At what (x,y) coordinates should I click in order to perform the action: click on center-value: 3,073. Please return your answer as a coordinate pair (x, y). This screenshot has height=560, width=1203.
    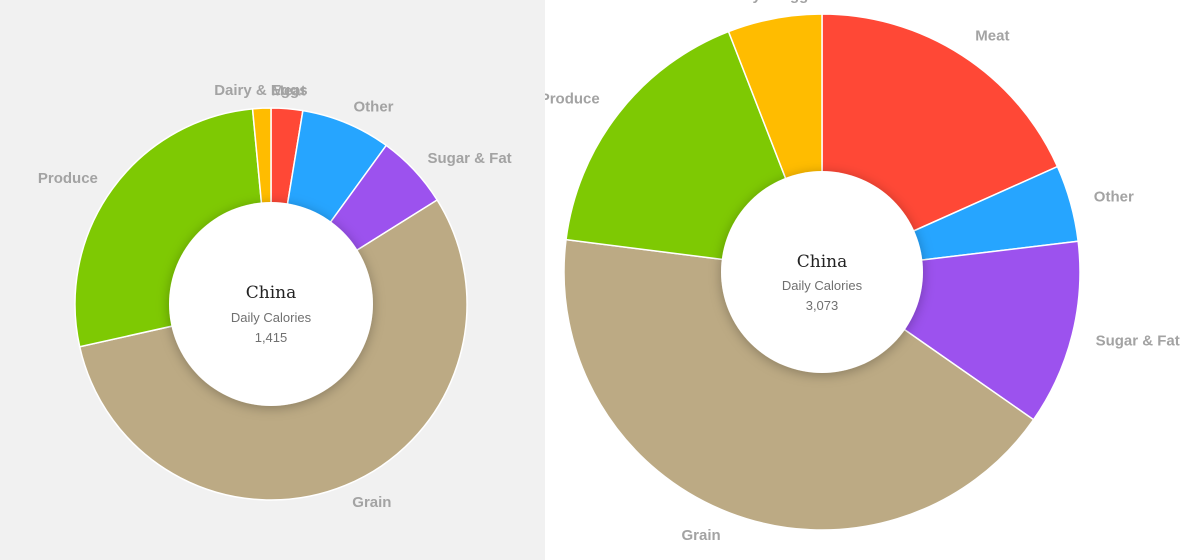
    Looking at the image, I should click on (822, 305).